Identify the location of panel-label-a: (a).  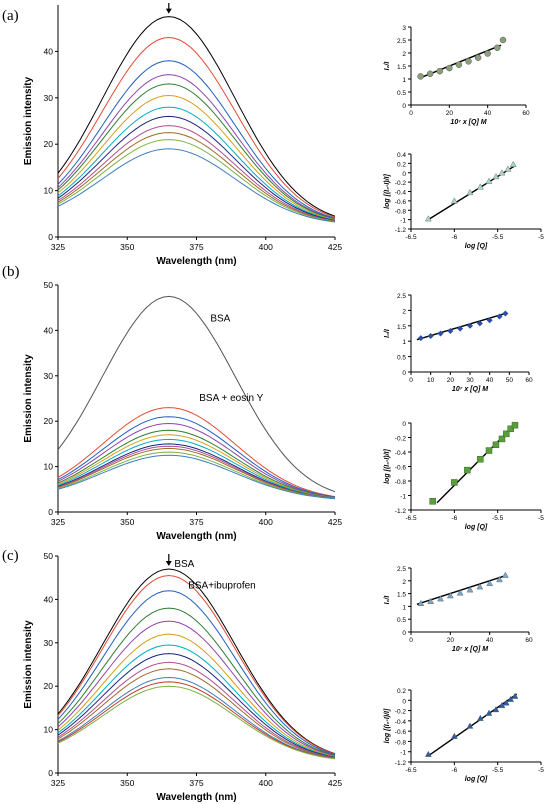
(10, 16).